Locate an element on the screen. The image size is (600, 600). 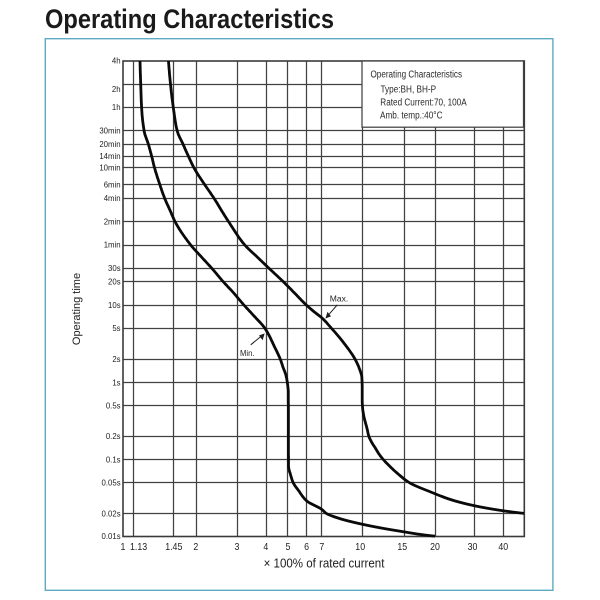
svg-text: 30min is located at coordinates (109, 131).